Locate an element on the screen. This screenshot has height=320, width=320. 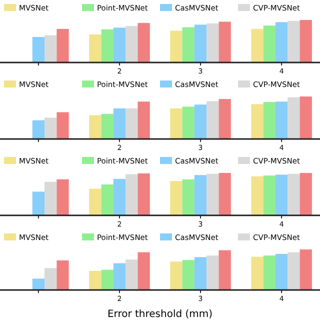
x-axis-title: Error threshold (mm) is located at coordinates (160, 314).